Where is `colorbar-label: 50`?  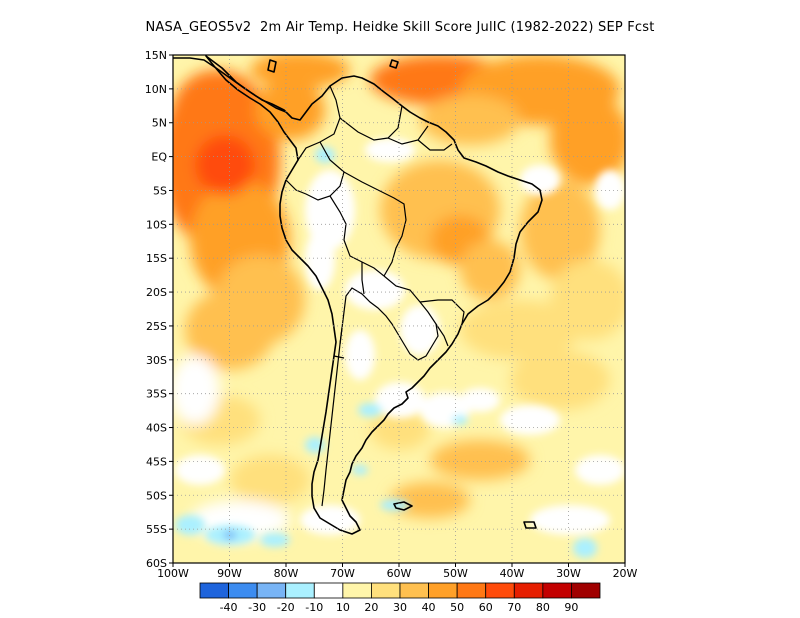 colorbar-label: 50 is located at coordinates (457, 607).